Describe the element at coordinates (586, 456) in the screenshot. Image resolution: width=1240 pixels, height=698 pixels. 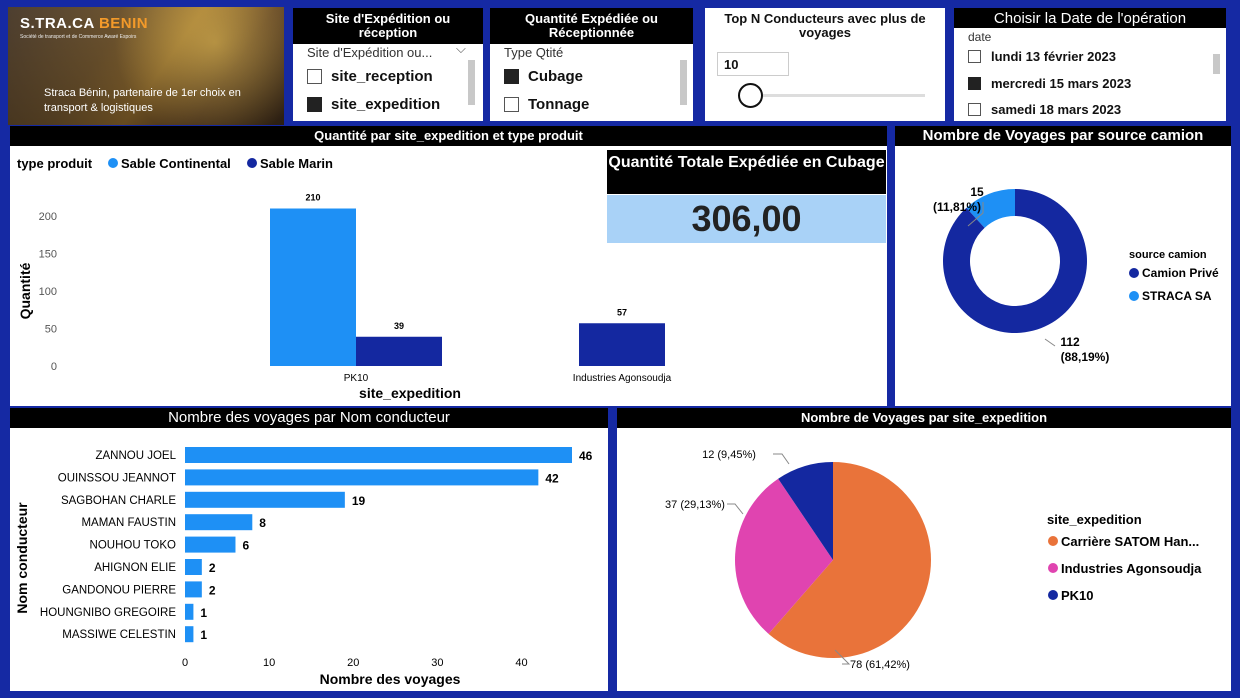
I see `data-label: 46` at that location.